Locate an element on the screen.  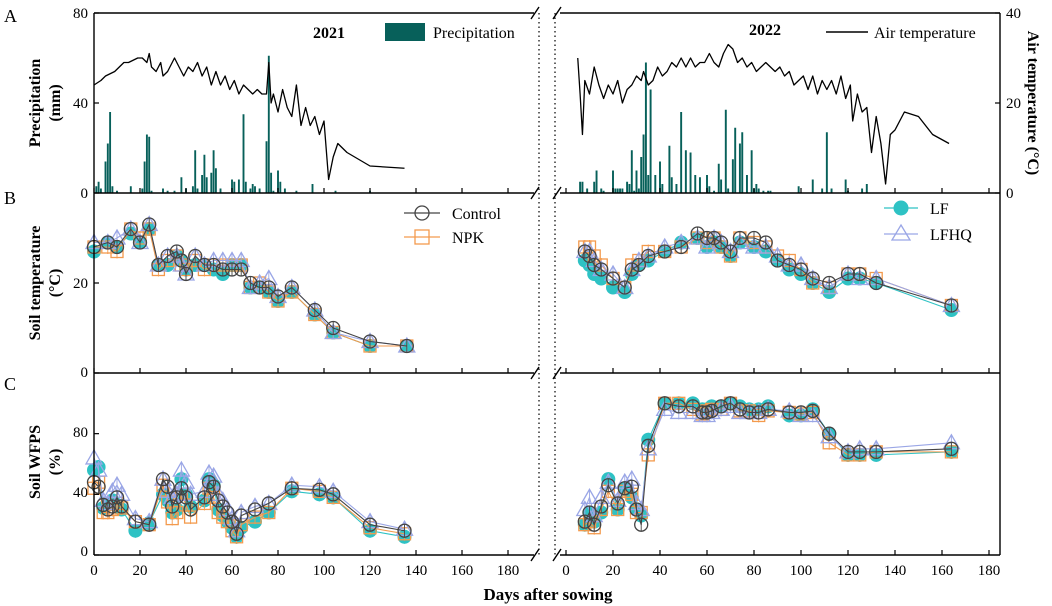
series-line-control-wfps-2021 is located at coordinates (249, 506).